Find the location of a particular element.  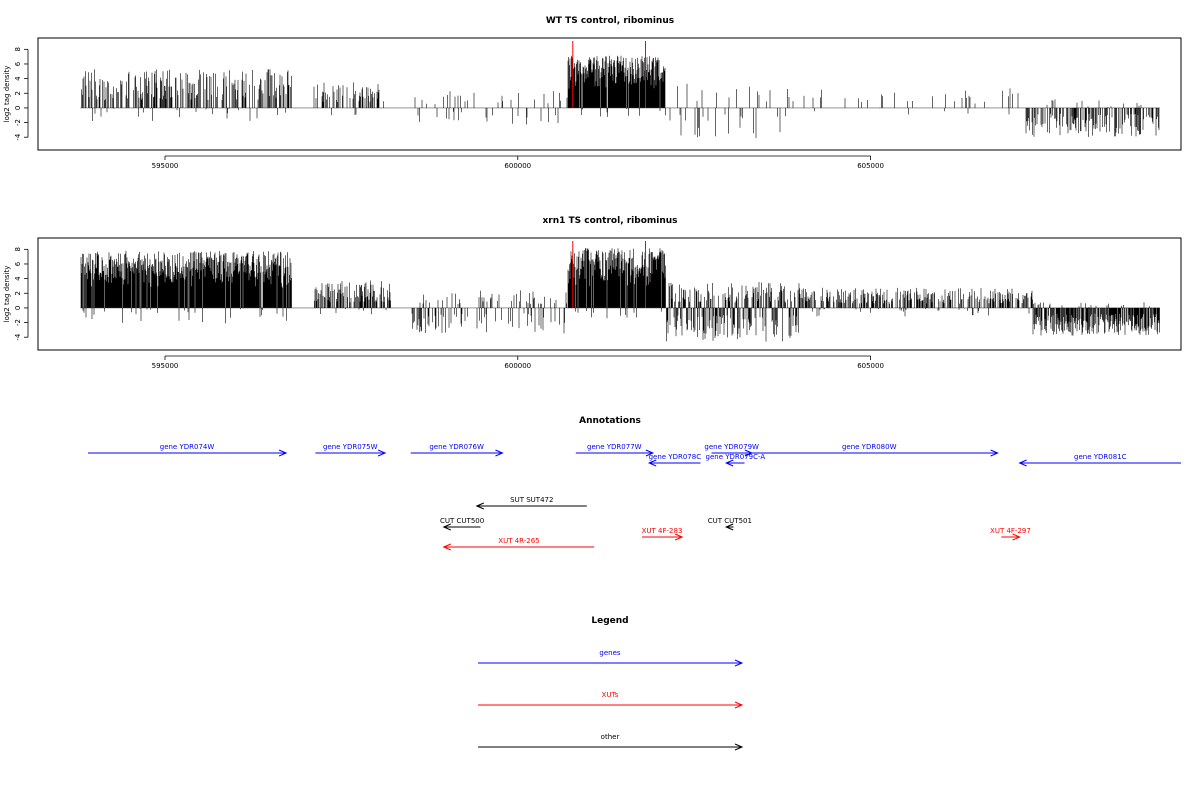

annotation-feature: gene YDR075W is located at coordinates (351, 450).